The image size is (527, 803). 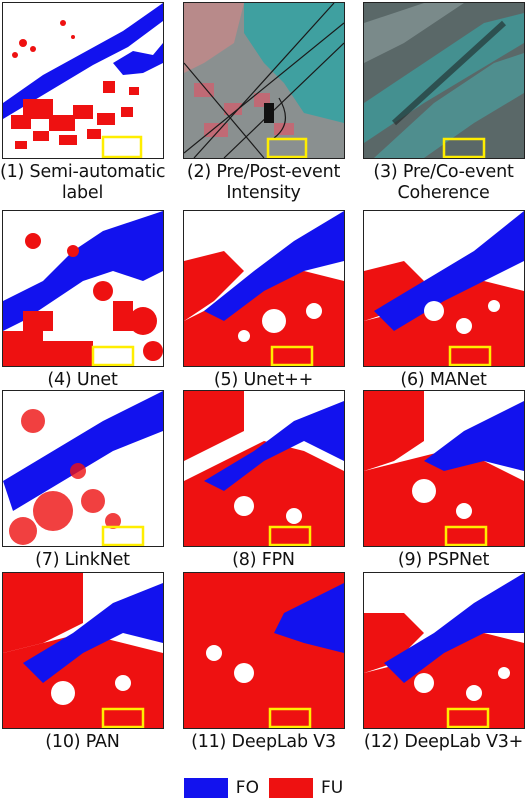 I want to click on caption-7: (7) LinkNet, so click(x=82, y=560).